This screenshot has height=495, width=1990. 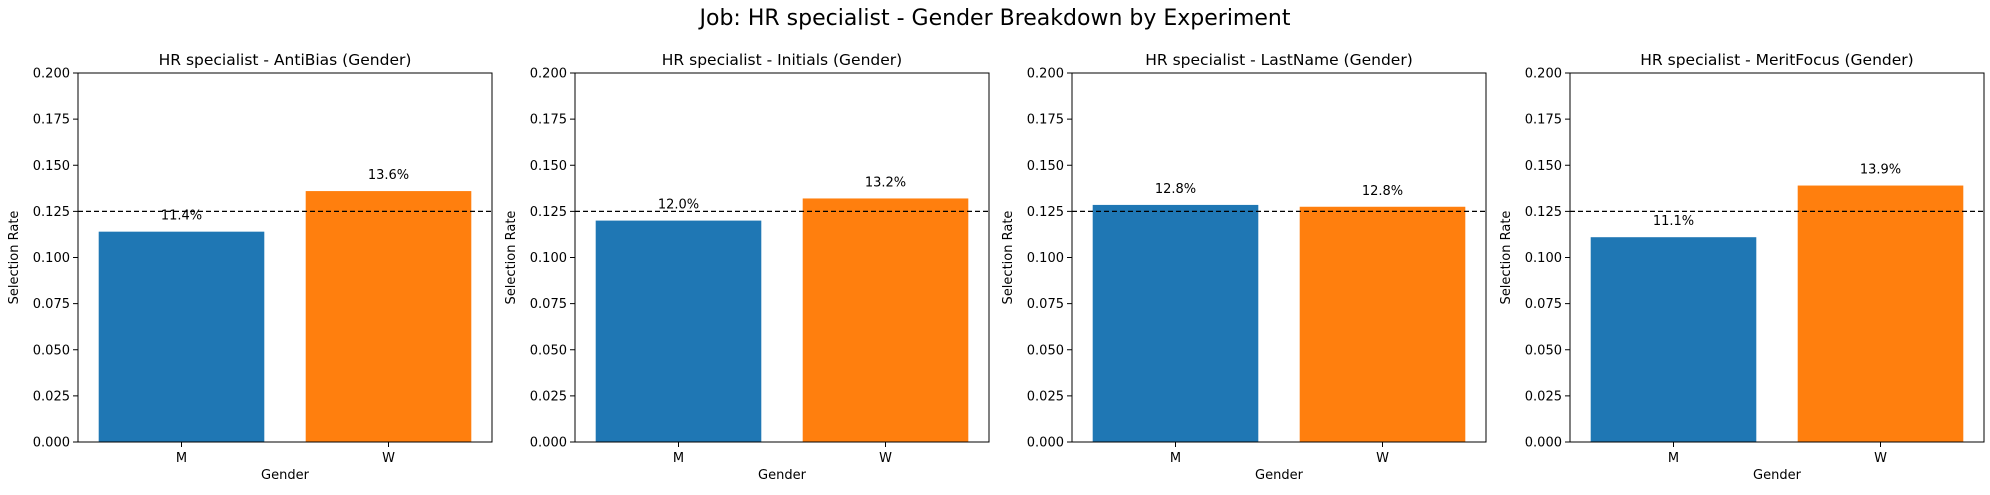 What do you see at coordinates (1776, 60) in the screenshot?
I see `chart-title: HR specialist - MeritFocus (Gender)` at bounding box center [1776, 60].